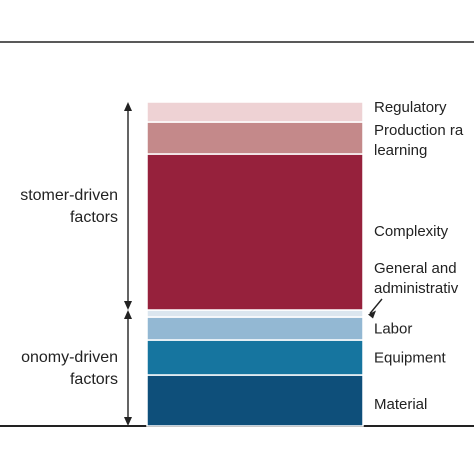 This screenshot has height=474, width=474. Describe the element at coordinates (415, 268) in the screenshot. I see `segment-label-line: General and` at that location.